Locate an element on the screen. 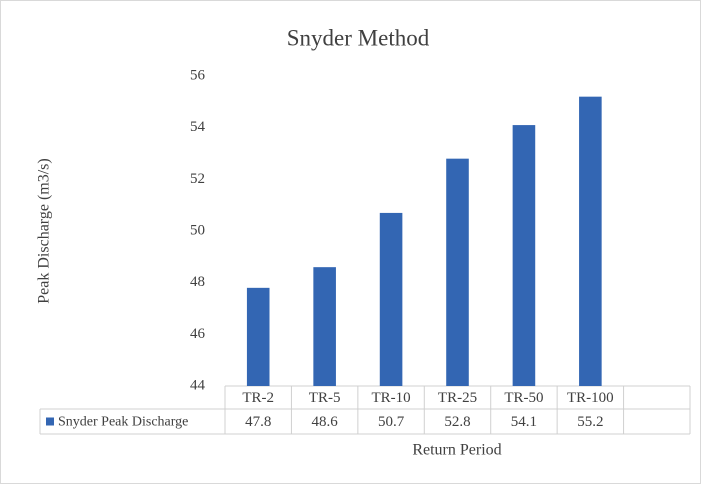  x-tick-label: TR-5 is located at coordinates (325, 398).